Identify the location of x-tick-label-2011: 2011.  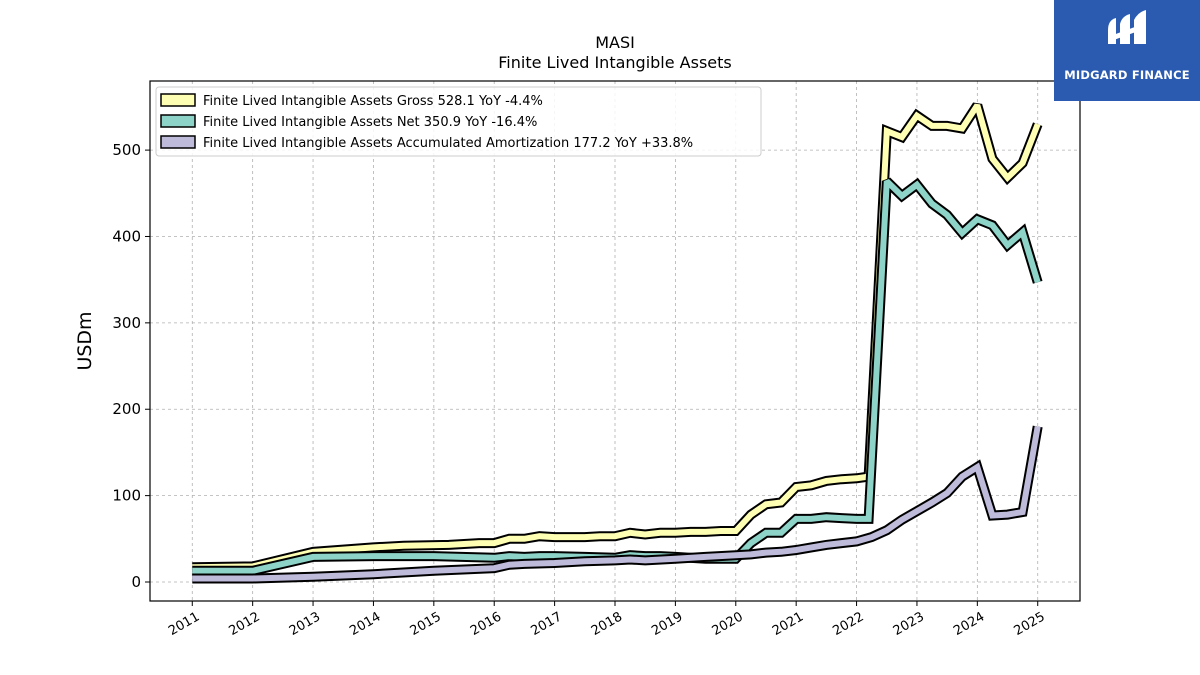
(184, 624).